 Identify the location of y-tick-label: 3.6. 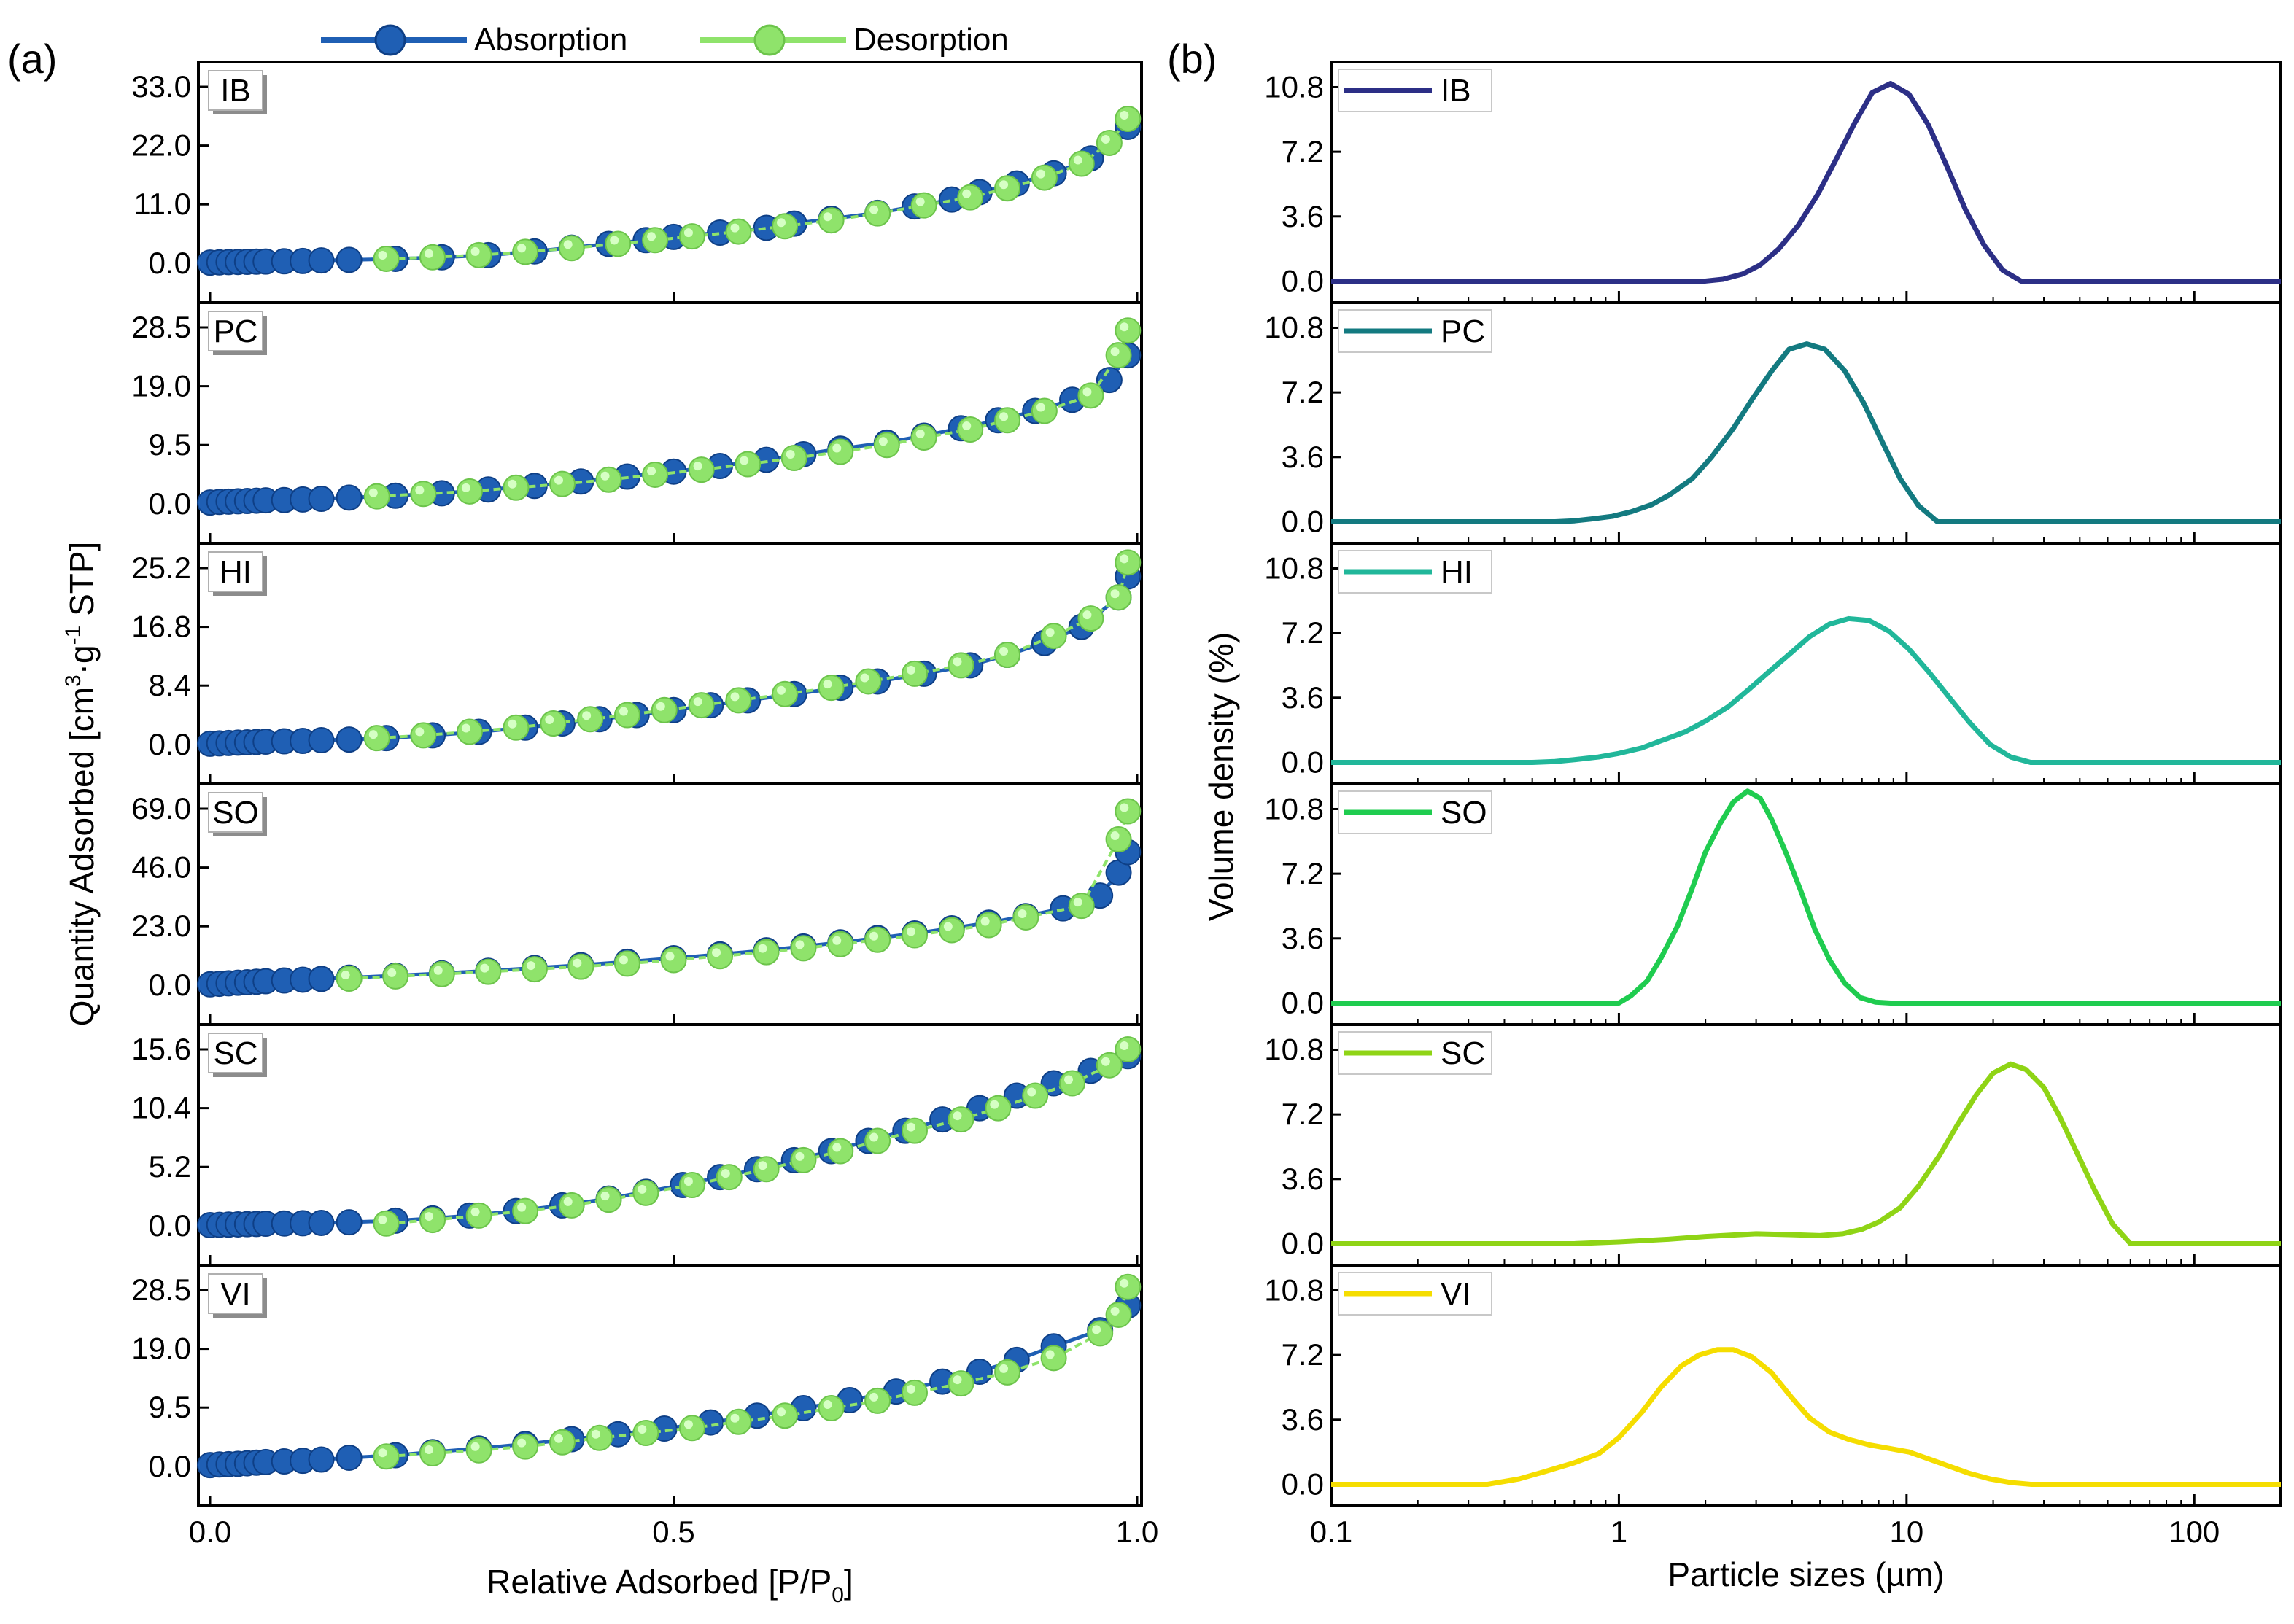
(1303, 1179).